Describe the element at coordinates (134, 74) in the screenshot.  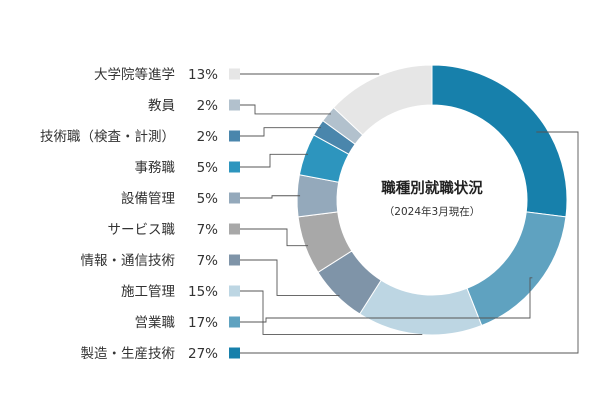
I see `legend-label: 大学院等進学` at that location.